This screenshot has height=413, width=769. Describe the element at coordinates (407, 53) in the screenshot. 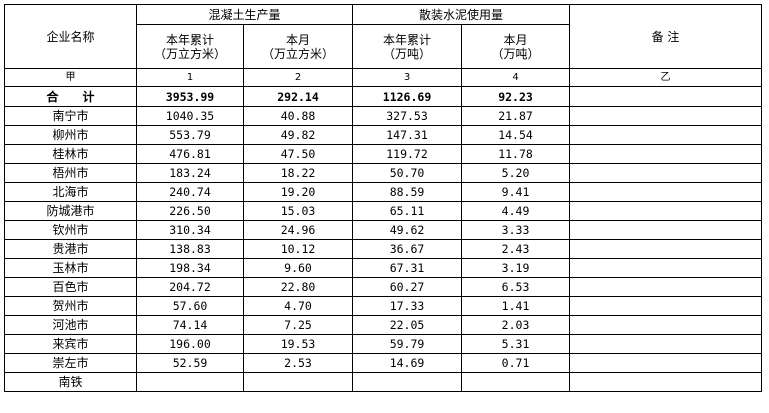

I see `subheader-unit: （万吨）` at that location.